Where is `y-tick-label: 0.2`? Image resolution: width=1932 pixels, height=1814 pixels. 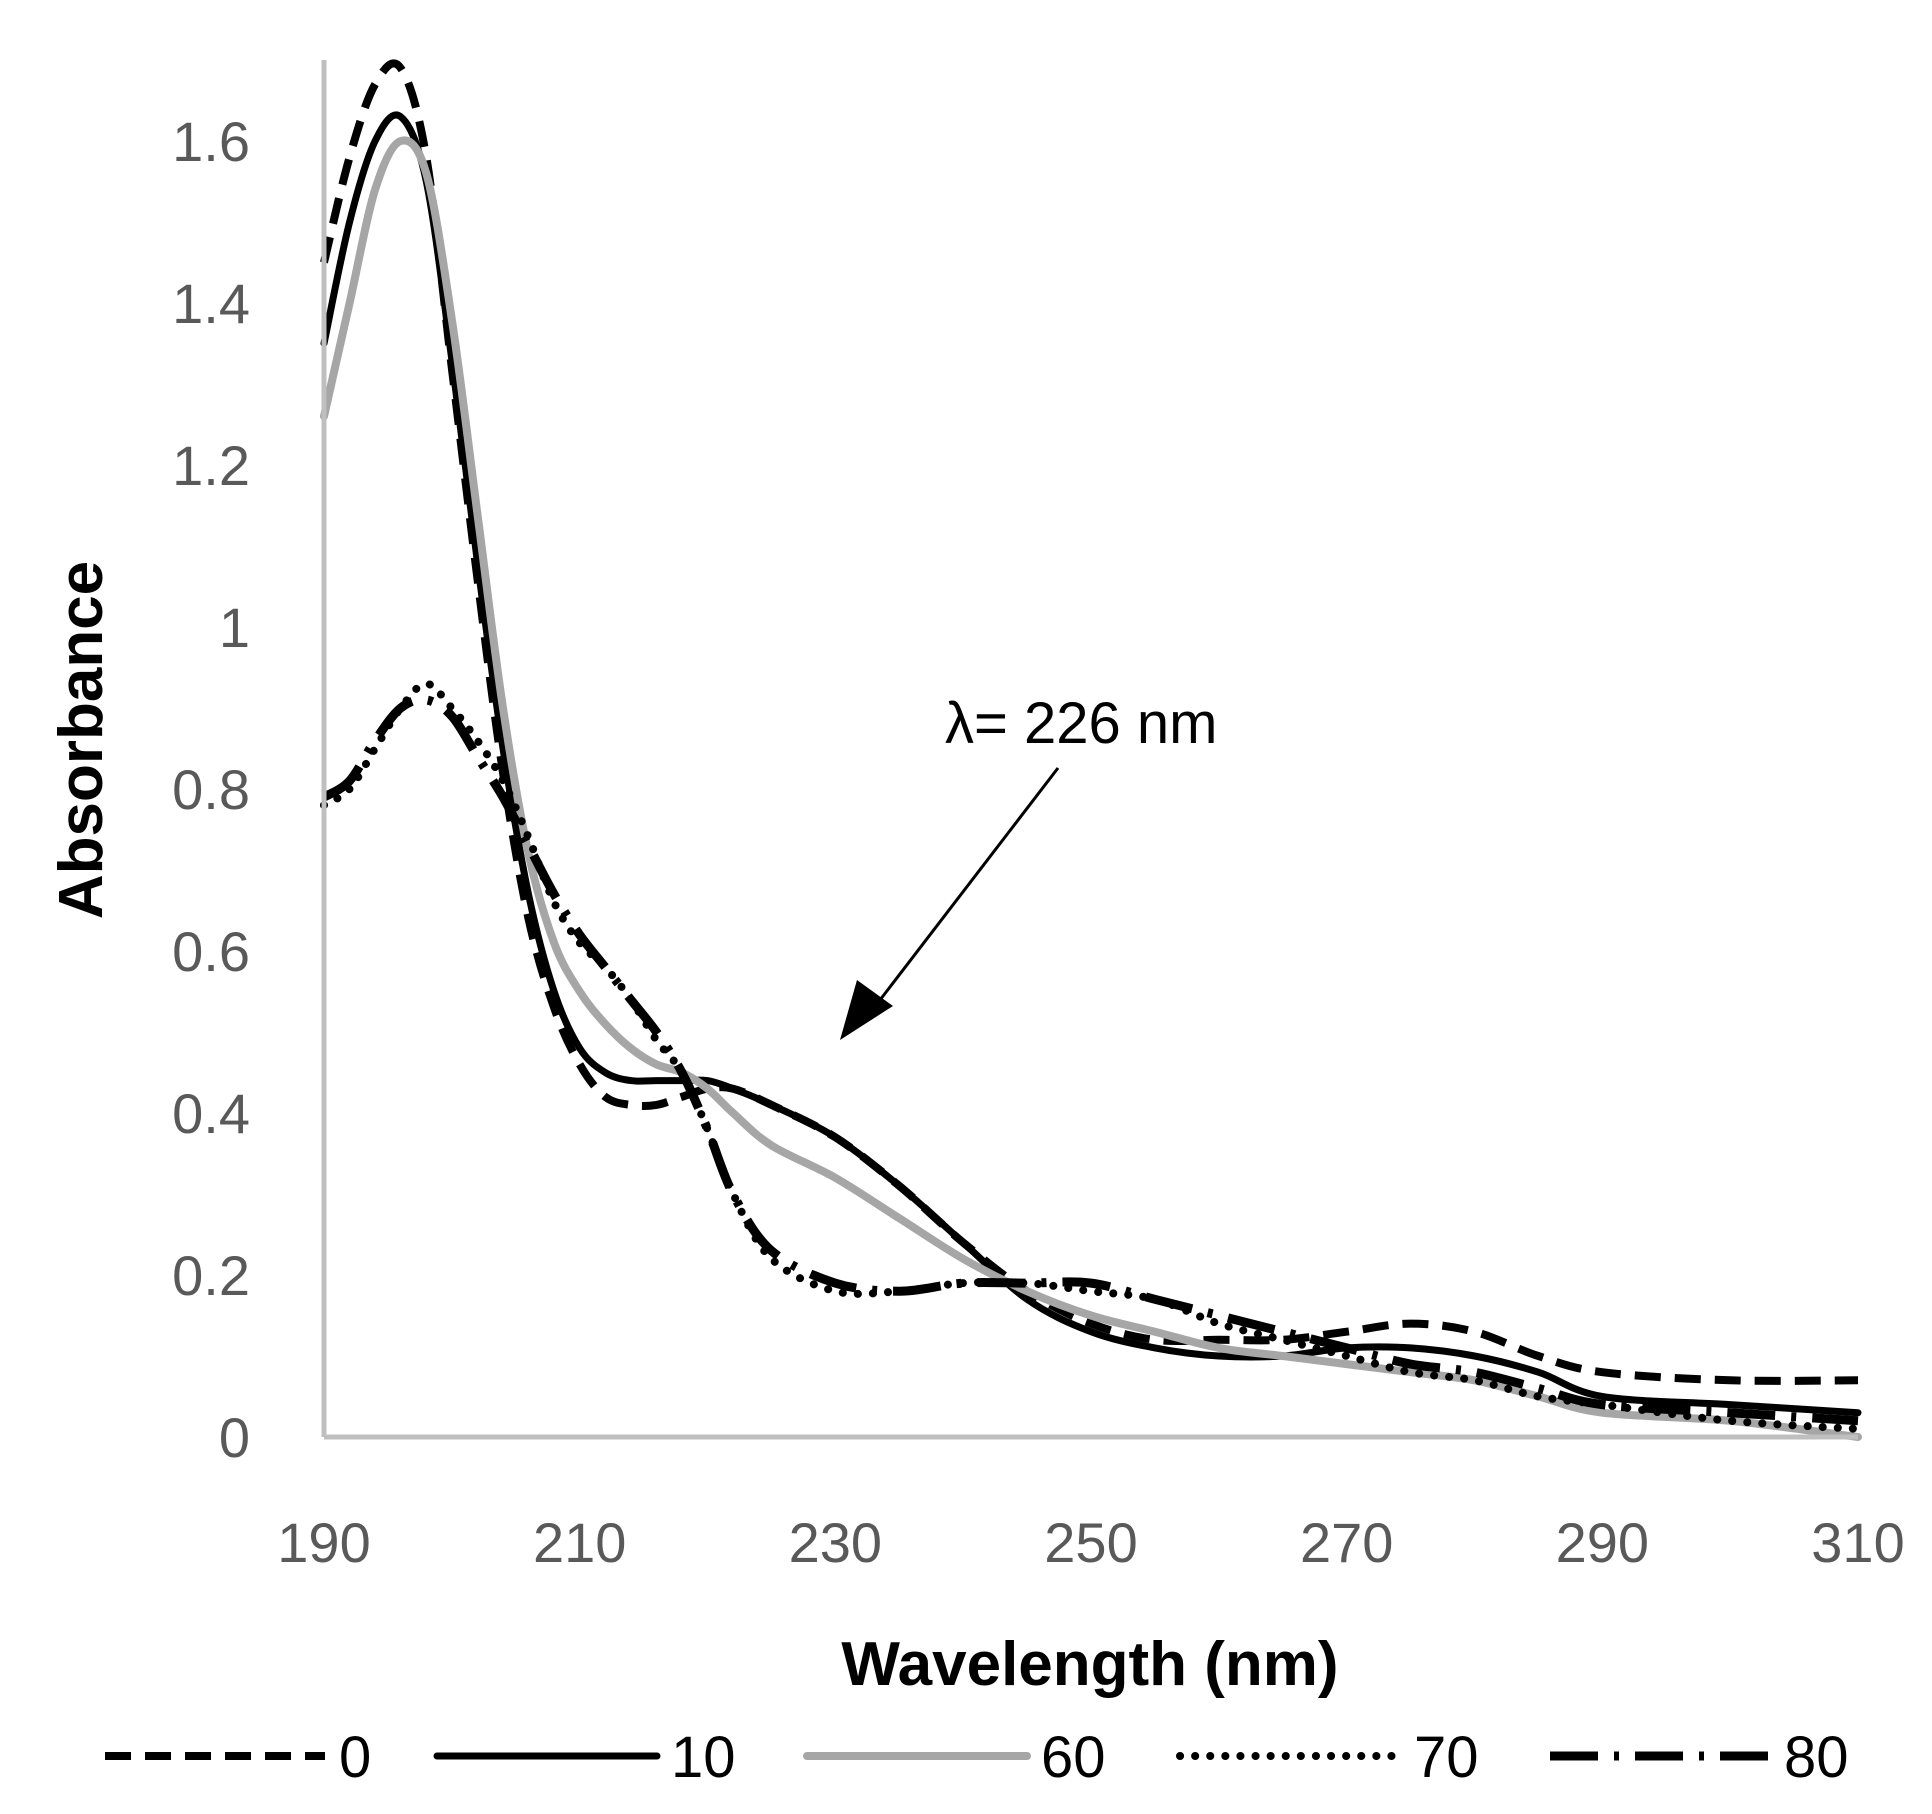
y-tick-label: 0.2 is located at coordinates (211, 1275).